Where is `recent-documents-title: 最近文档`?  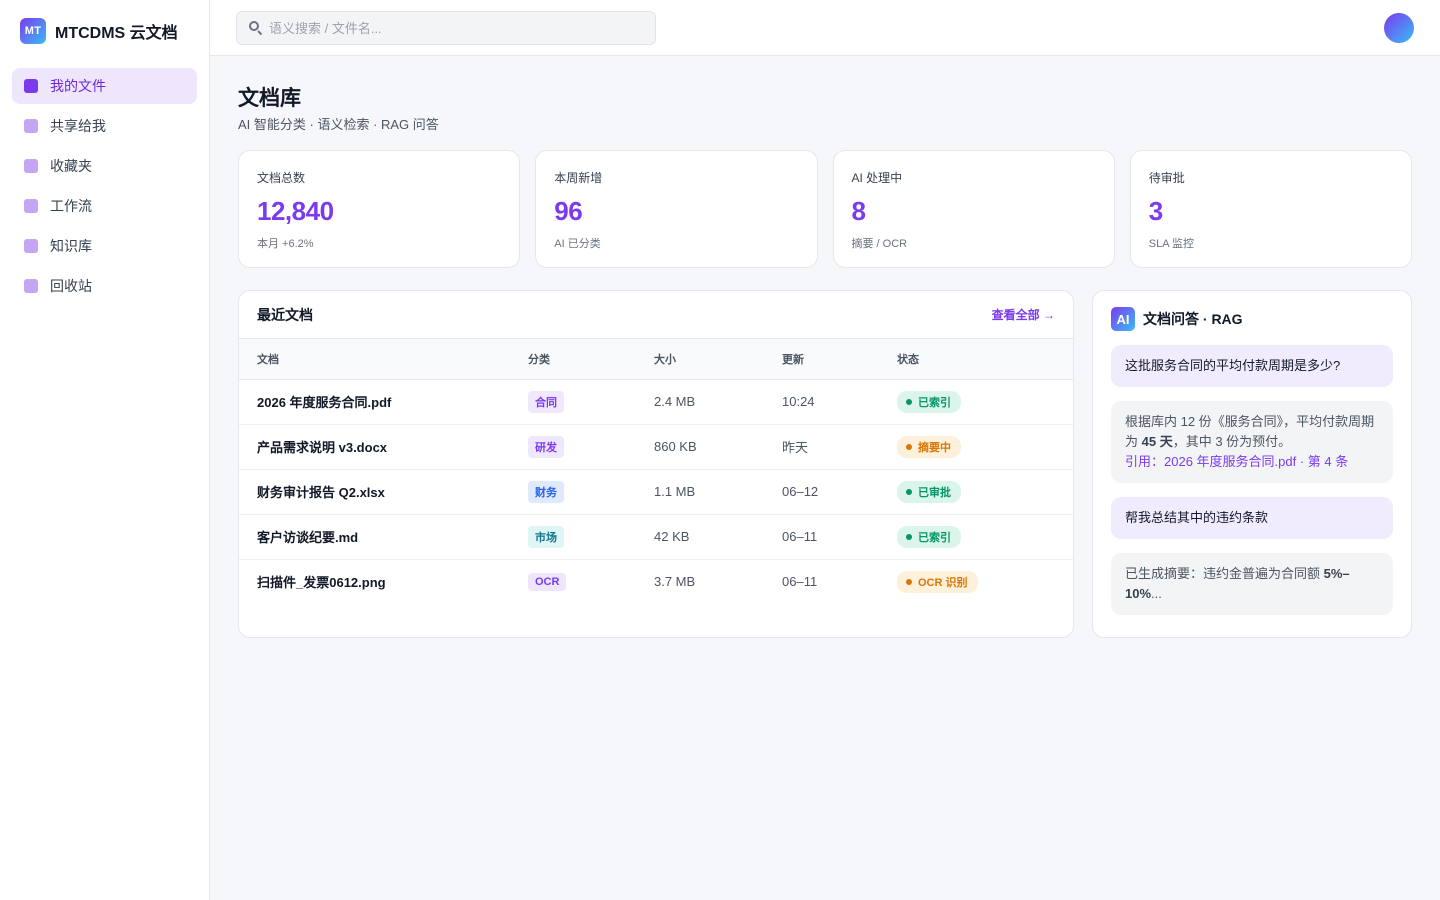
recent-documents-title: 最近文档 is located at coordinates (285, 314).